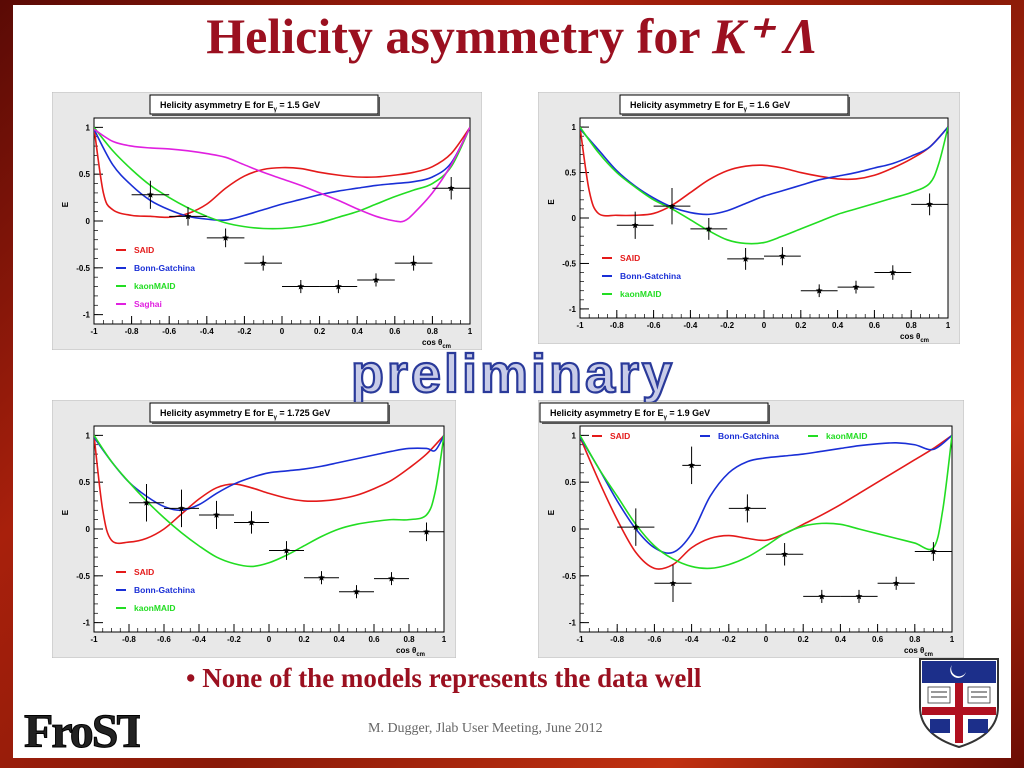 This screenshot has height=768, width=1024. What do you see at coordinates (915, 639) in the screenshot?
I see `x-tick-label: 0.8` at bounding box center [915, 639].